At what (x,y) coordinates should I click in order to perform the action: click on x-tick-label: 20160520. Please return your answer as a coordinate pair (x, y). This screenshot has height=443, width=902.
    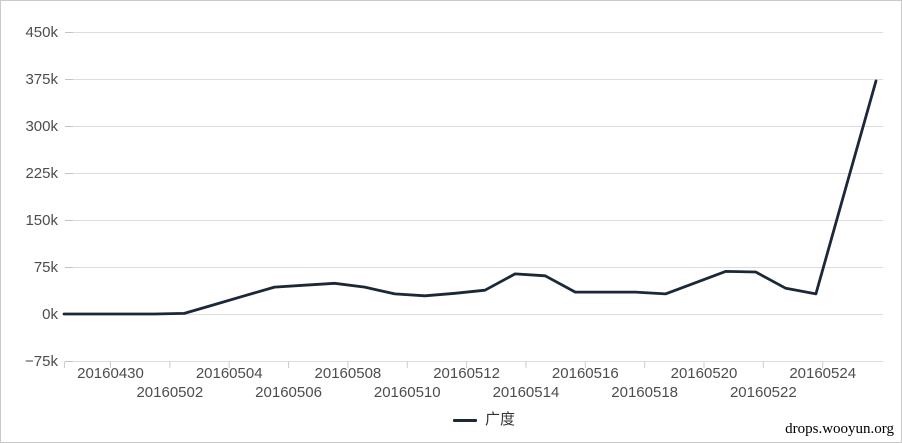
    Looking at the image, I should click on (704, 373).